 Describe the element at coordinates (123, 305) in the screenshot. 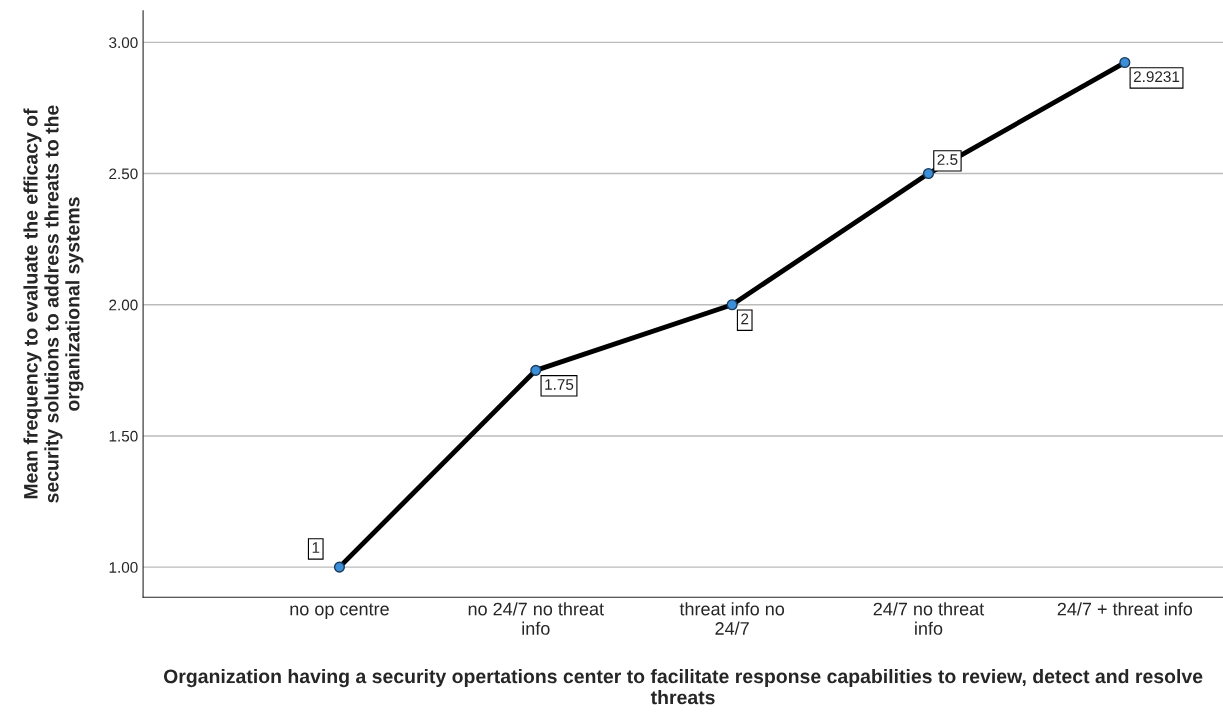

I see `y-tick-label: 2.00` at that location.